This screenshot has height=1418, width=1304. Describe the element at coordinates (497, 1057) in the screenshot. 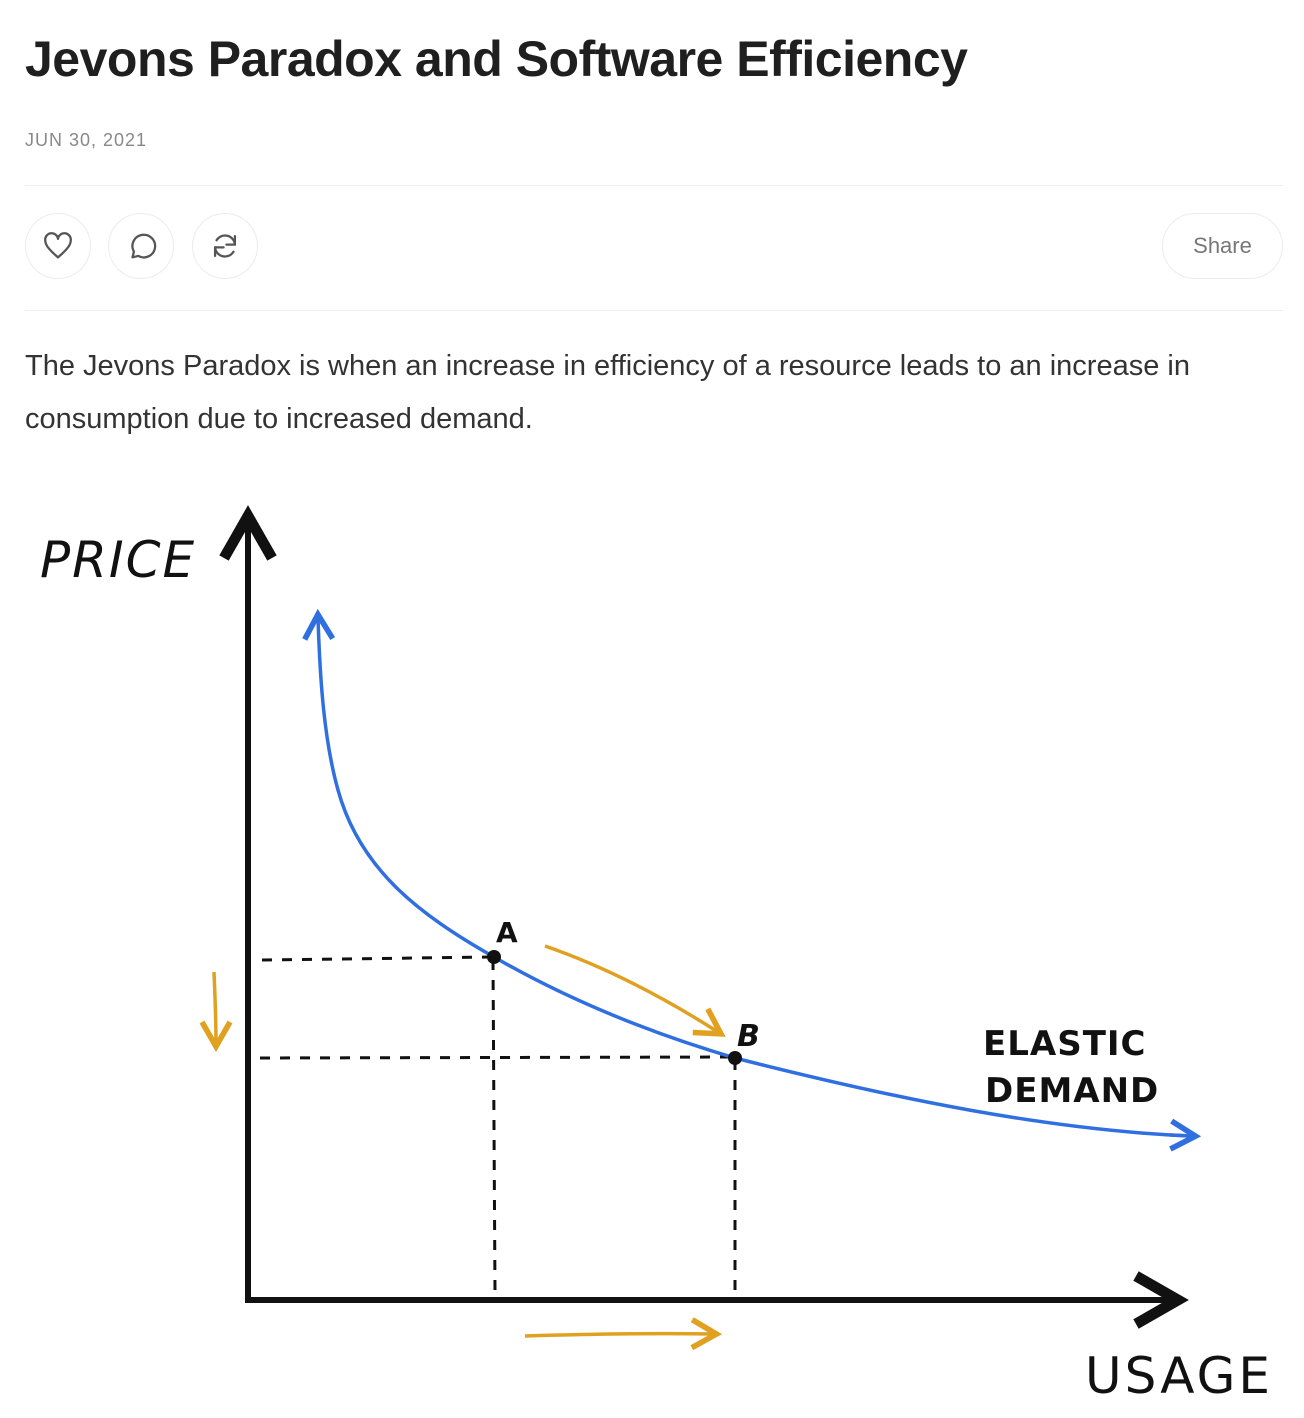

I see `guide-b-horizontal` at that location.